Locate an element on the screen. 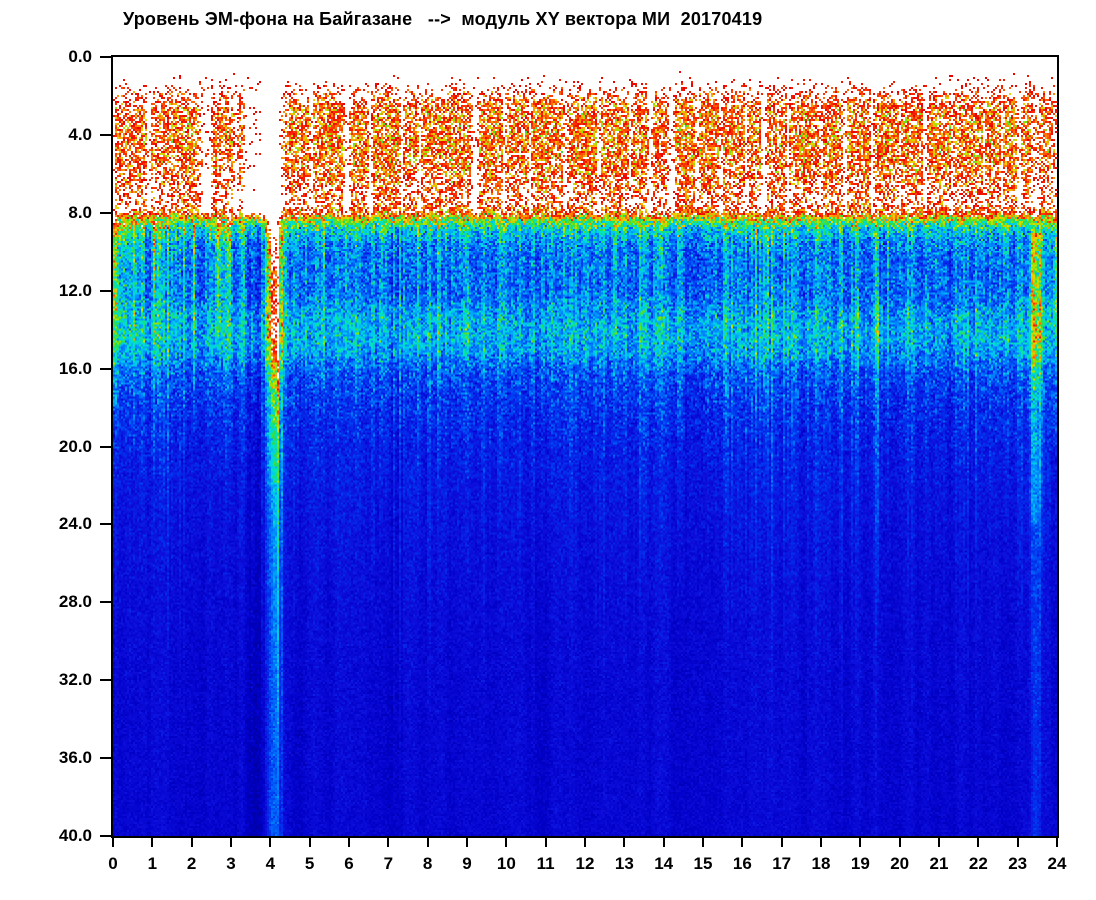 The height and width of the screenshot is (900, 1096). x-tick-label: 10 is located at coordinates (506, 863).